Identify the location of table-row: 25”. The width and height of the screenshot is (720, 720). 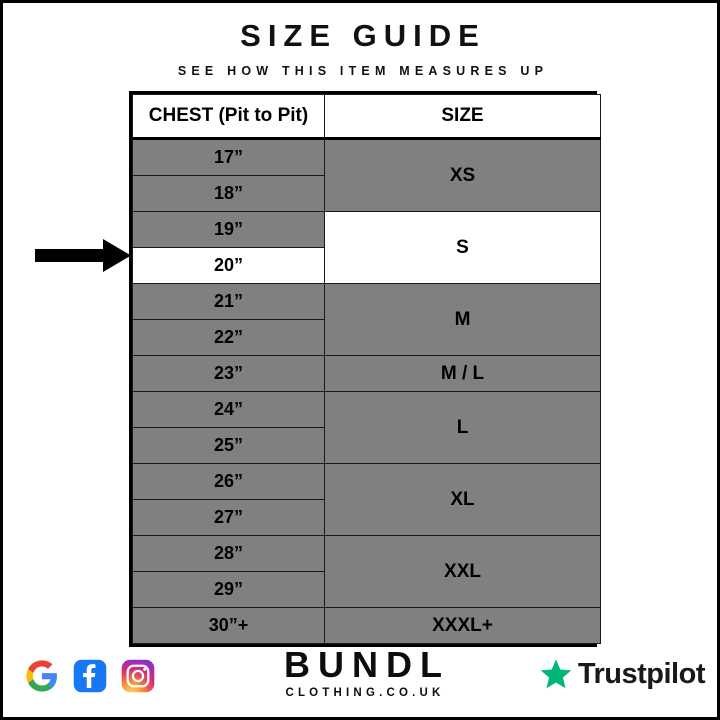
(366, 445).